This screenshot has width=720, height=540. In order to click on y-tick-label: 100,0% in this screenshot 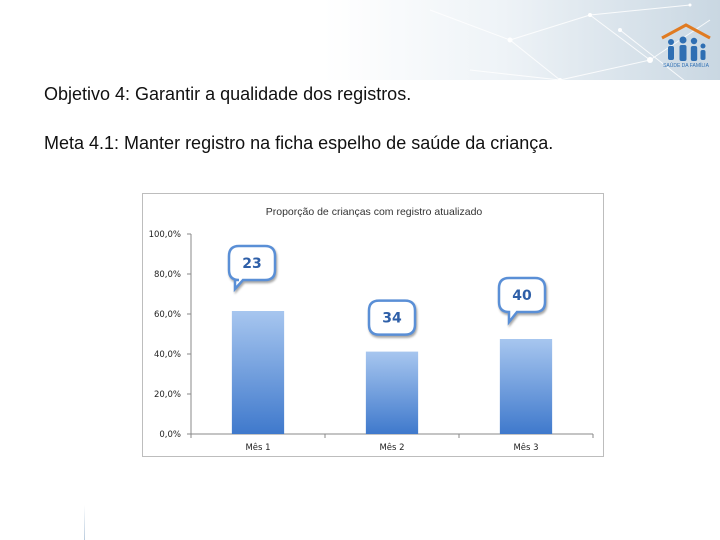, I will do `click(165, 235)`.